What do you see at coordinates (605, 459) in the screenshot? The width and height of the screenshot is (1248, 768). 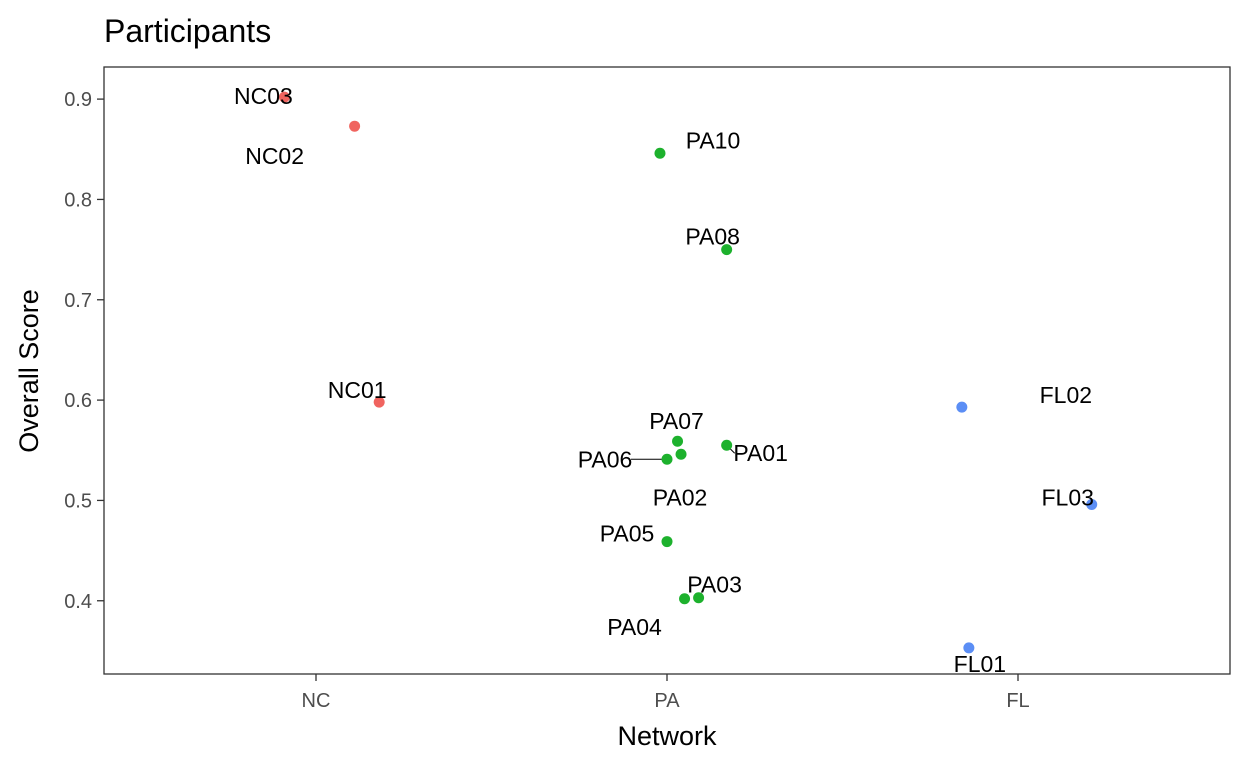 I see `point-label-pa06: PA06` at bounding box center [605, 459].